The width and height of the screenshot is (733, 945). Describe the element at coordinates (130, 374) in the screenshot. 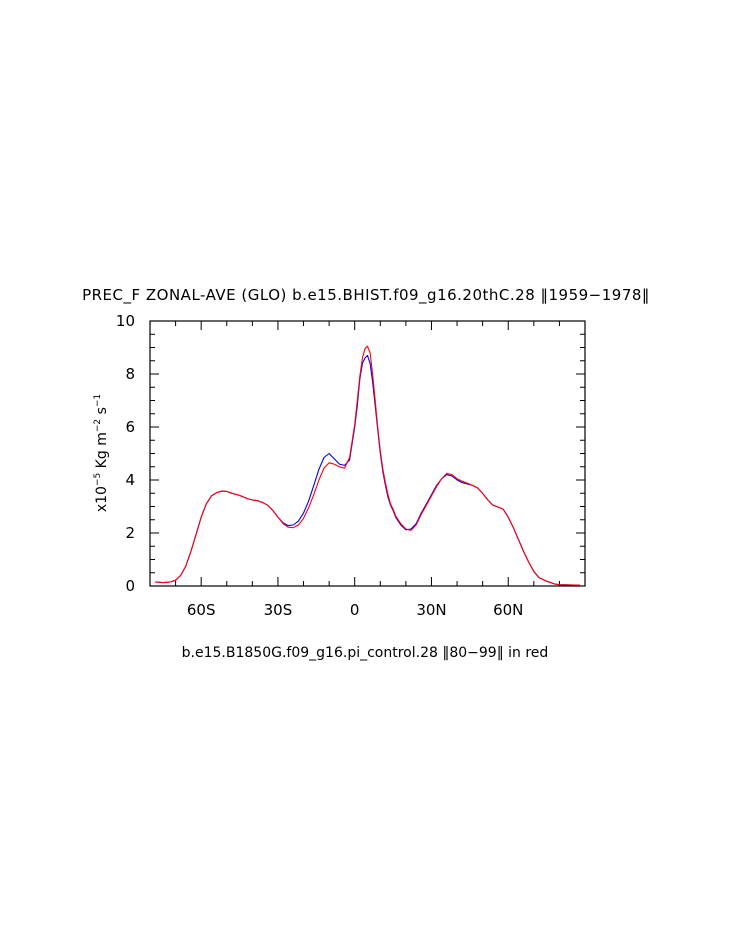

I see `y-tick-label: 8` at that location.